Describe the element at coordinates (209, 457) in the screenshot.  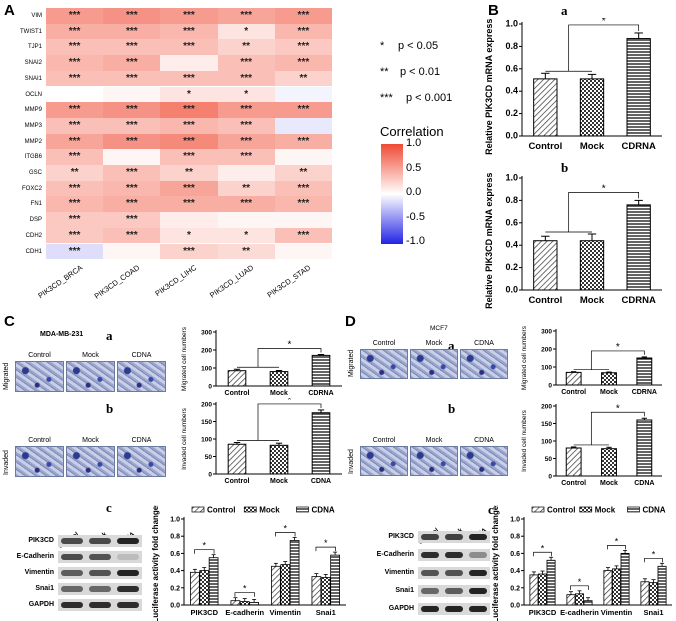
I see `y-tick-label: 50` at that location.